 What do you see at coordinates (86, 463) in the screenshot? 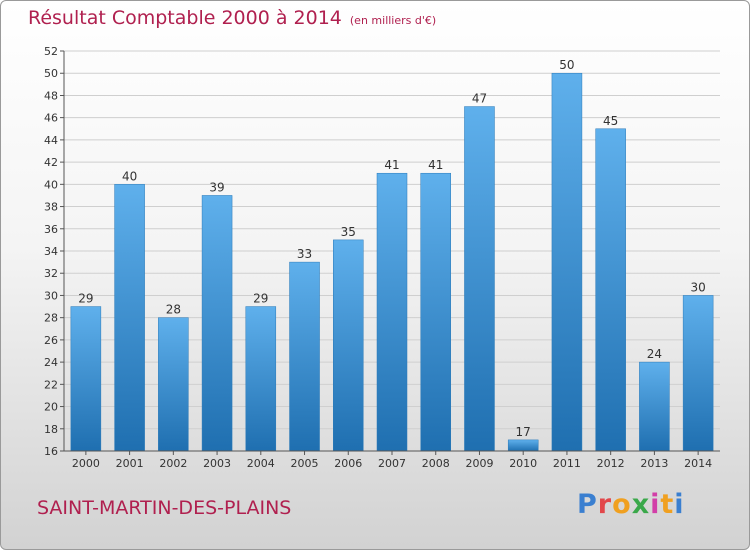
I see `x-tick-label-2000: 2000` at bounding box center [86, 463].